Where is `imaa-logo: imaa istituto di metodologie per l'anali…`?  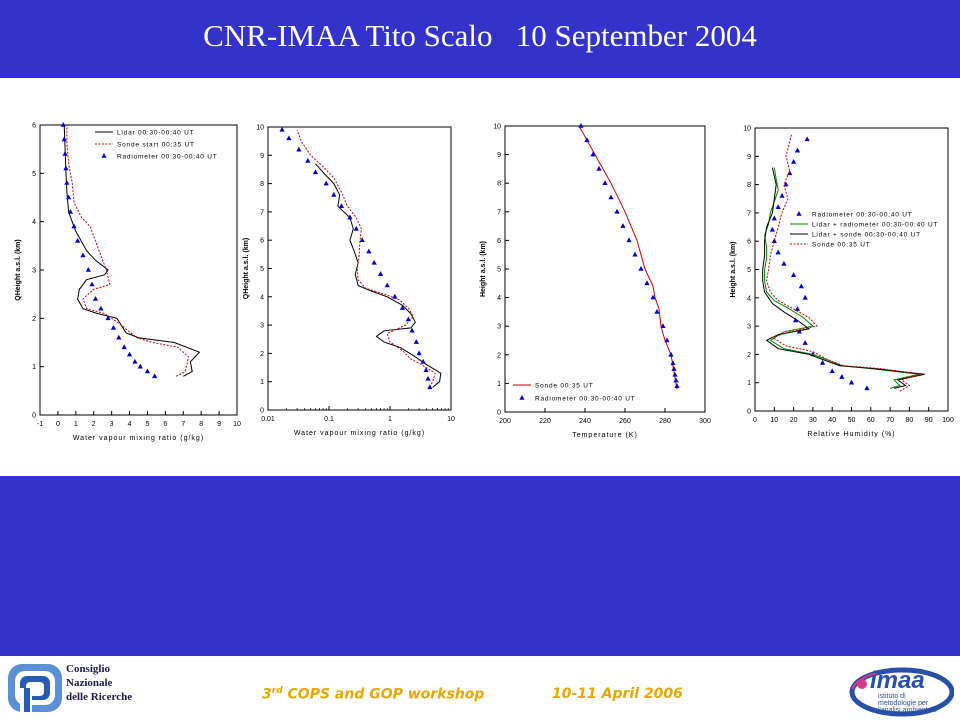 imaa-logo: imaa istituto di metodologie per l'anali… is located at coordinates (901, 692).